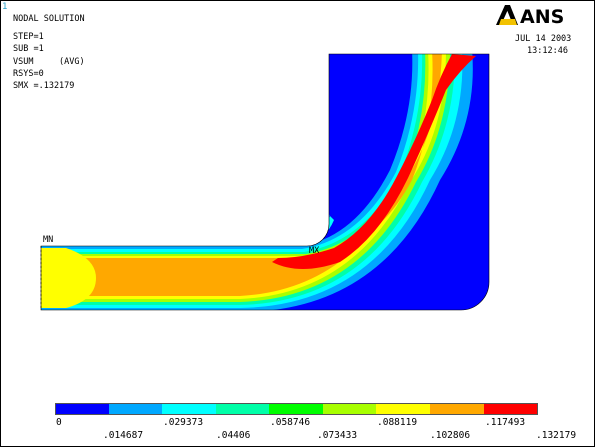 This screenshot has height=447, width=595. What do you see at coordinates (505, 422) in the screenshot?
I see `legend-label-8: .117493` at bounding box center [505, 422].